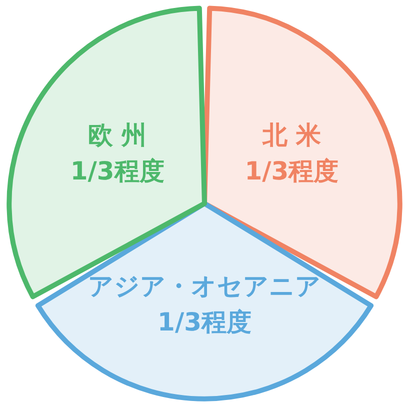 This screenshot has height=407, width=409. I want to click on slice-label: 欧 州, so click(117, 135).